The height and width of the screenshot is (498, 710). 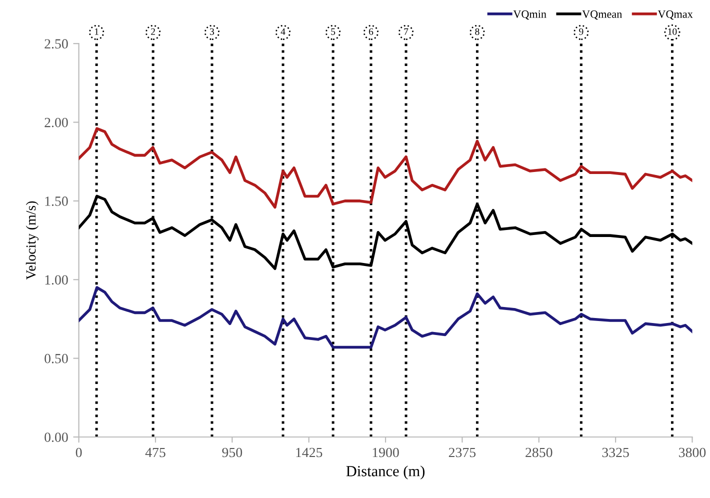 What do you see at coordinates (96, 31) in the screenshot?
I see `annotation: 1` at bounding box center [96, 31].